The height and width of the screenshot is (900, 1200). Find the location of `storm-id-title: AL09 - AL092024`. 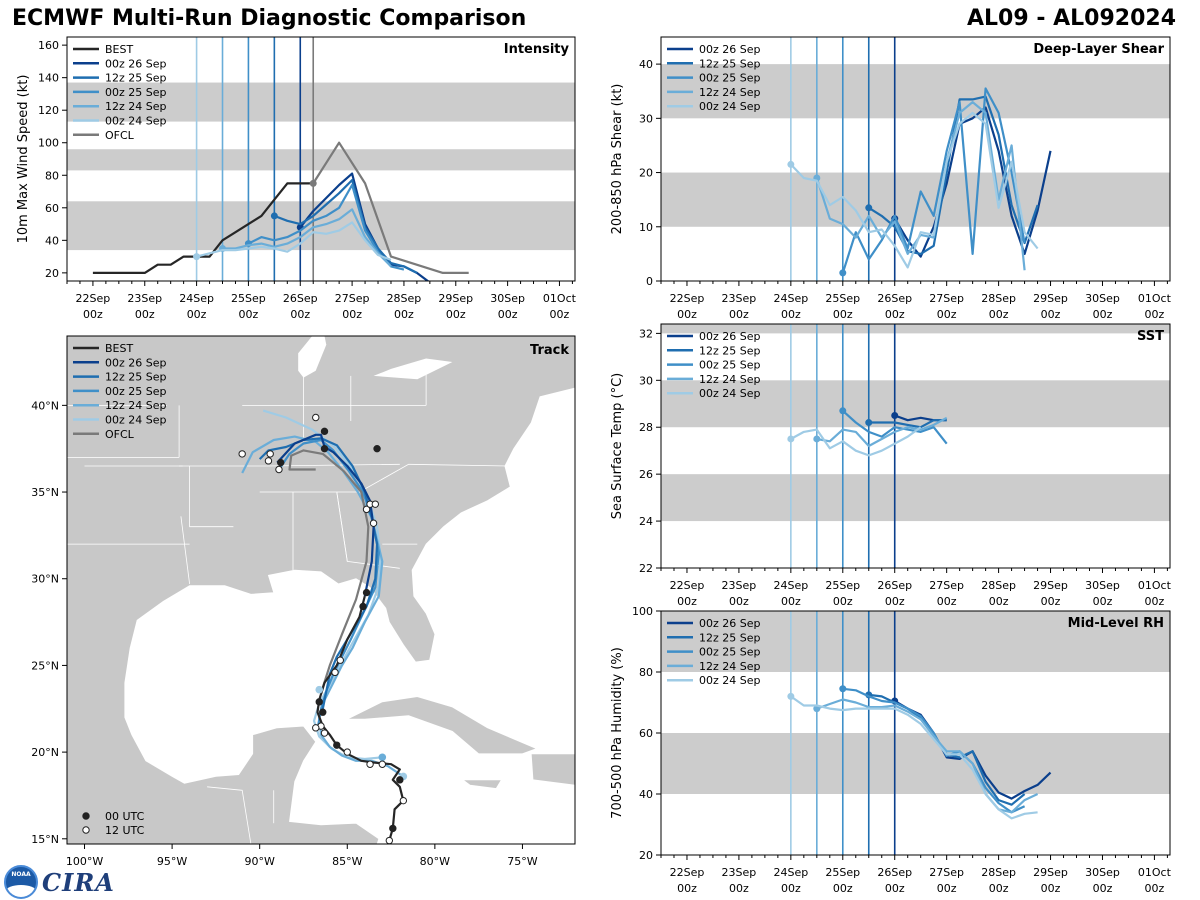

storm-id-title: AL09 - AL092024 is located at coordinates (1071, 18).